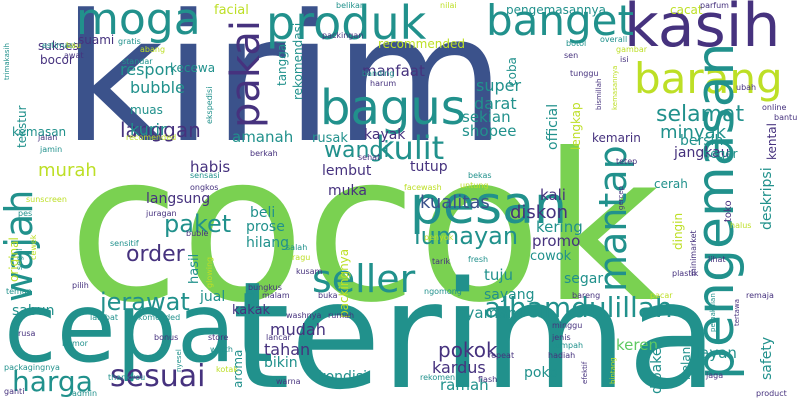 The height and width of the screenshot is (400, 800). Describe the element at coordinates (33, 311) in the screenshot. I see `word-sabun: sabun` at that location.